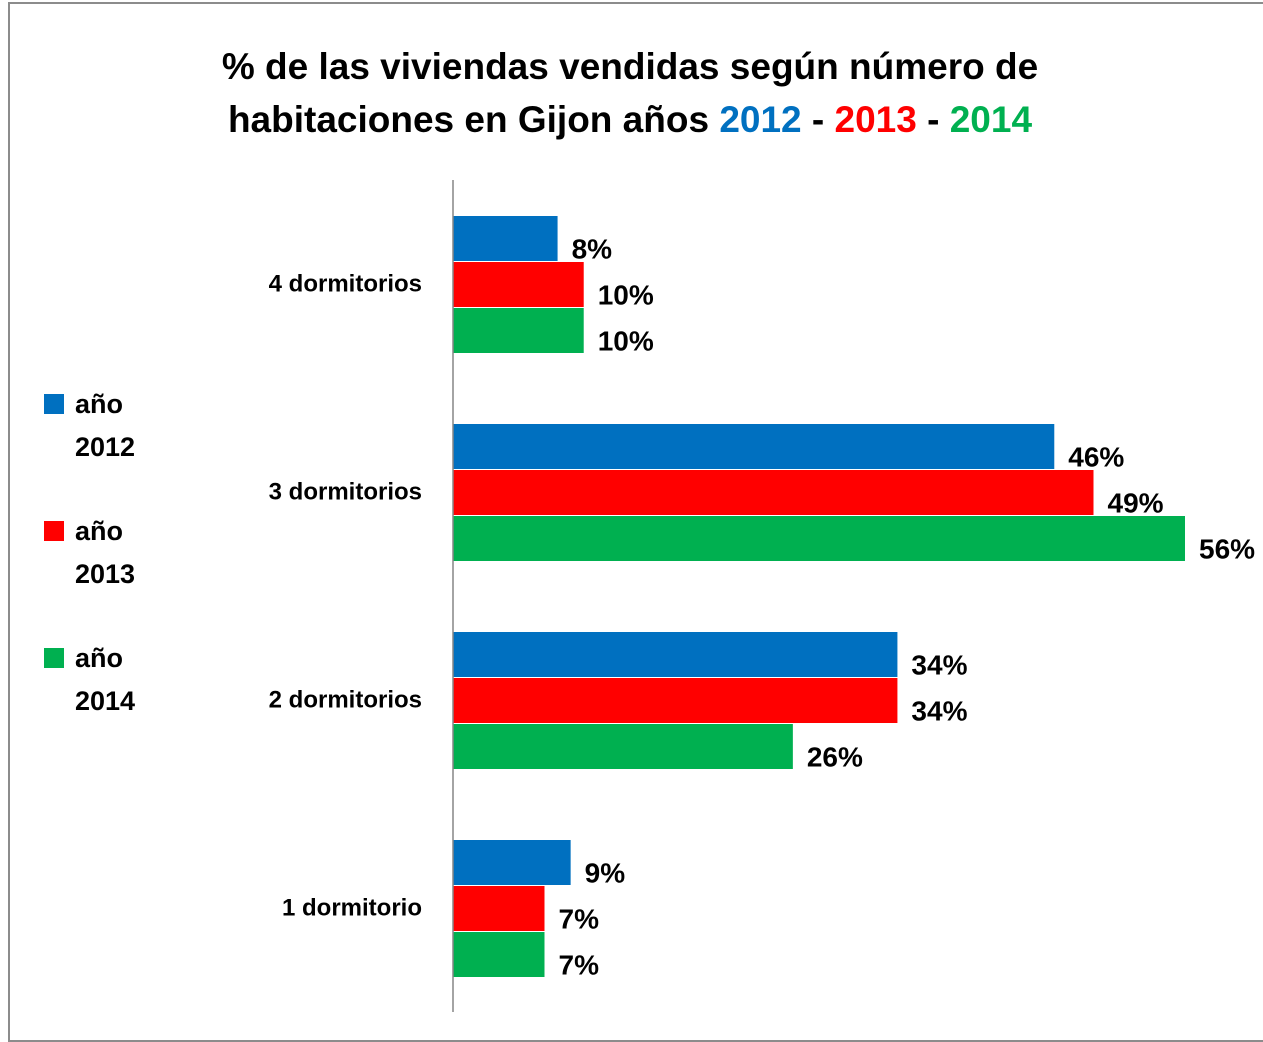 This screenshot has width=1263, height=1042. I want to click on category-label: 4 dormitorios, so click(345, 283).